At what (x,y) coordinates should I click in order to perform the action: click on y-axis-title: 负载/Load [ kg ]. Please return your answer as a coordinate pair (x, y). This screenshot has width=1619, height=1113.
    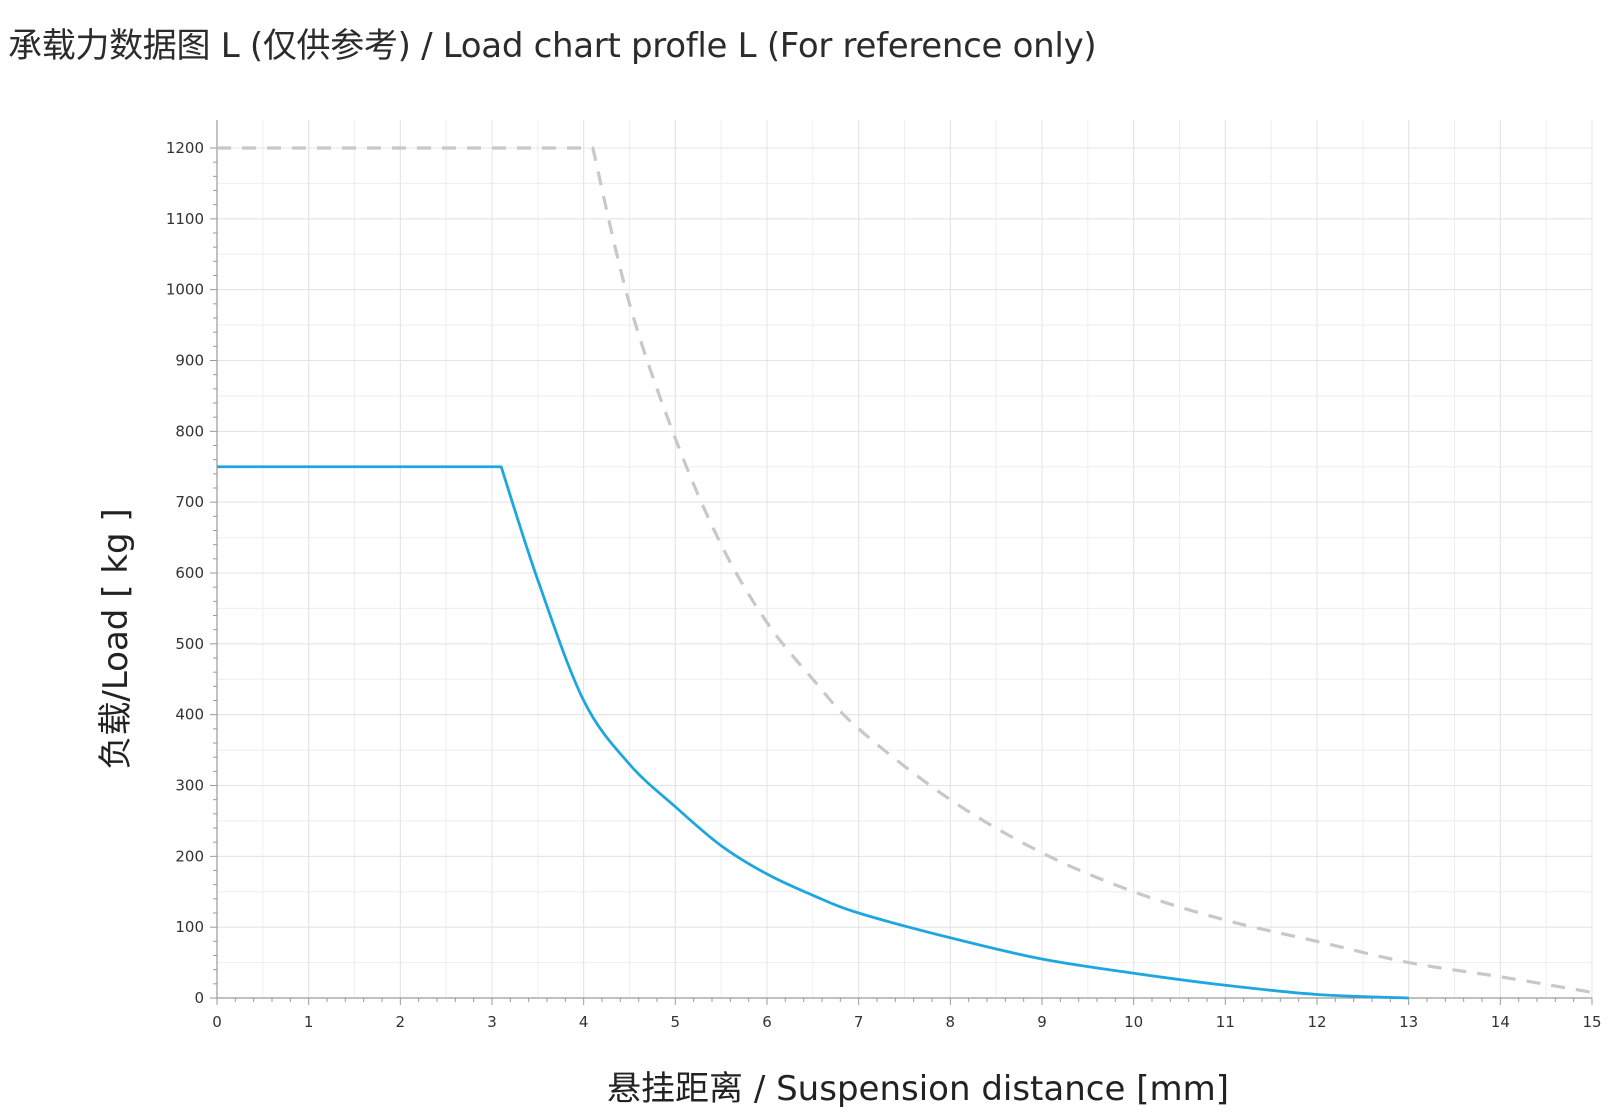
    Looking at the image, I should click on (116, 638).